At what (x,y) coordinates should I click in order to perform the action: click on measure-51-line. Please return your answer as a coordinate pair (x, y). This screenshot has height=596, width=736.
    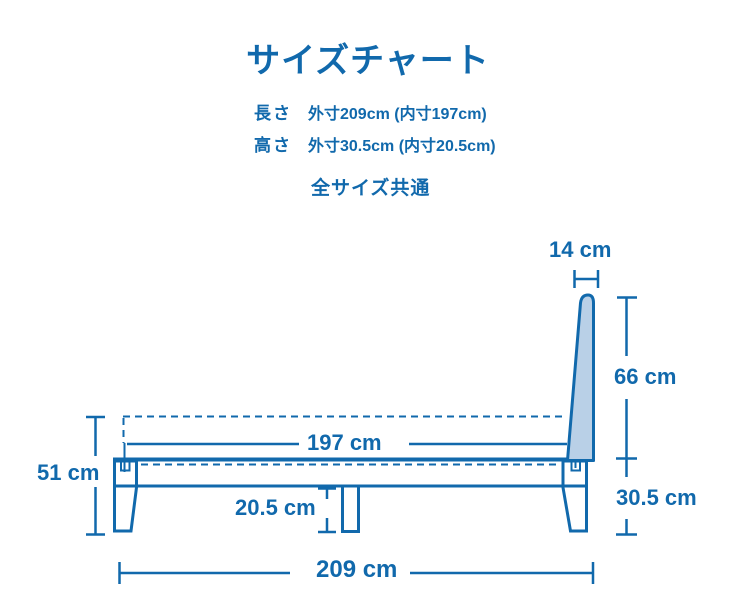
    Looking at the image, I should click on (95, 475).